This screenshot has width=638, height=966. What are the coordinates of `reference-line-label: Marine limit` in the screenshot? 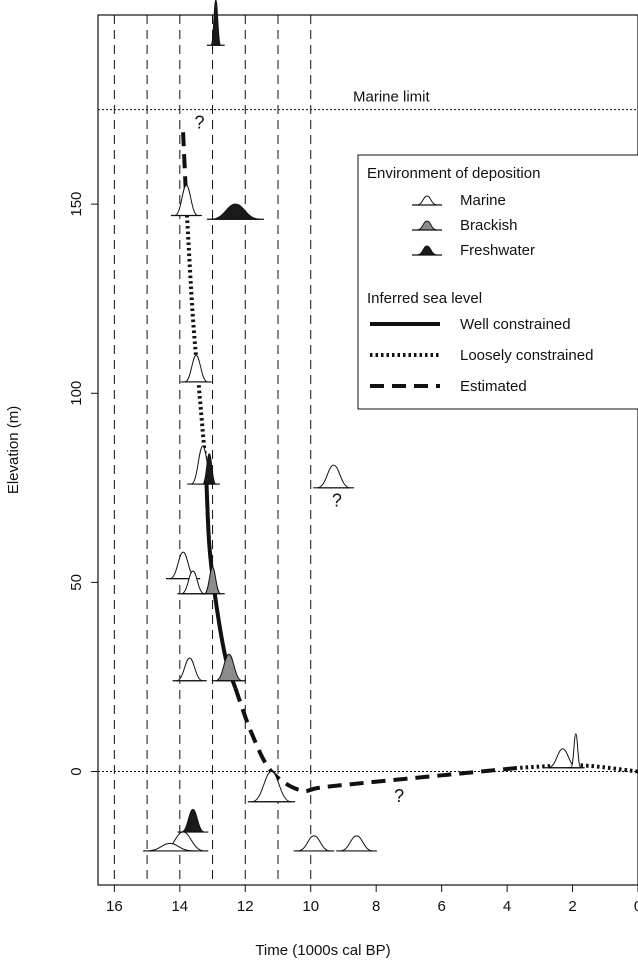 It's located at (392, 97).